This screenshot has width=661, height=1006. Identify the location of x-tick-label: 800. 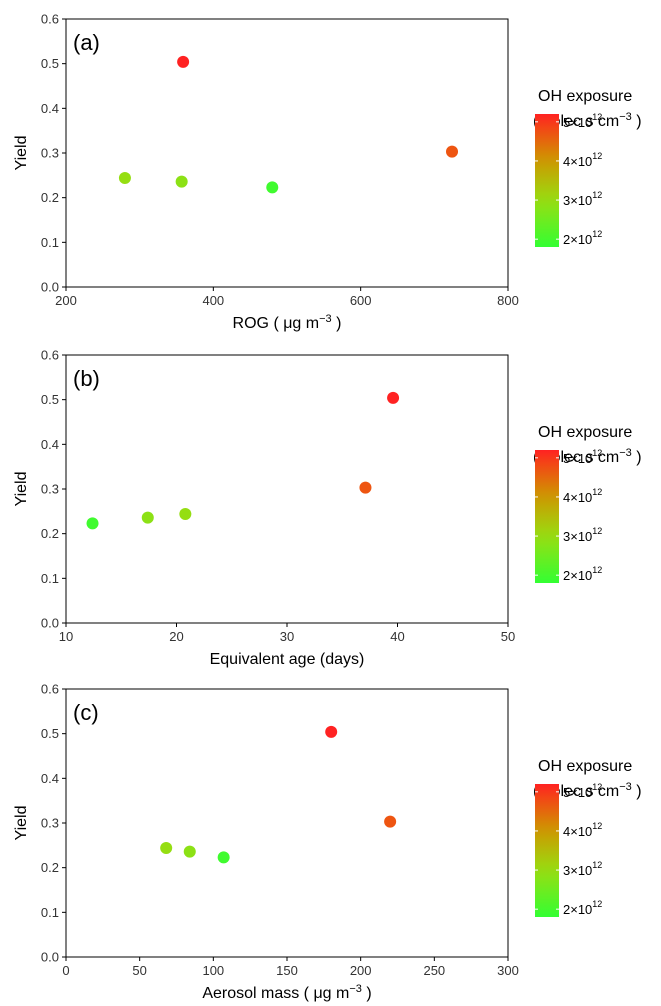
(508, 300).